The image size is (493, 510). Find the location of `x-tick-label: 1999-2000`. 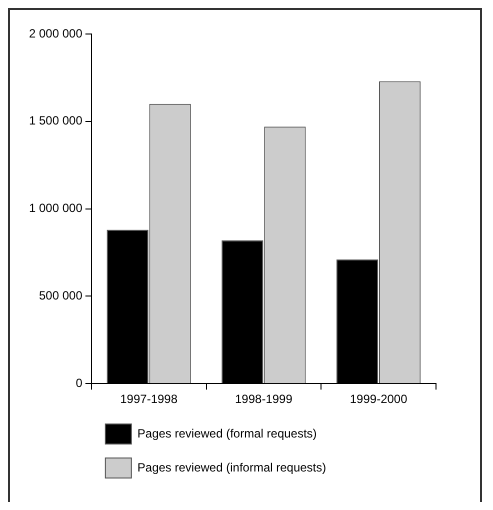

x-tick-label: 1999-2000 is located at coordinates (379, 399).